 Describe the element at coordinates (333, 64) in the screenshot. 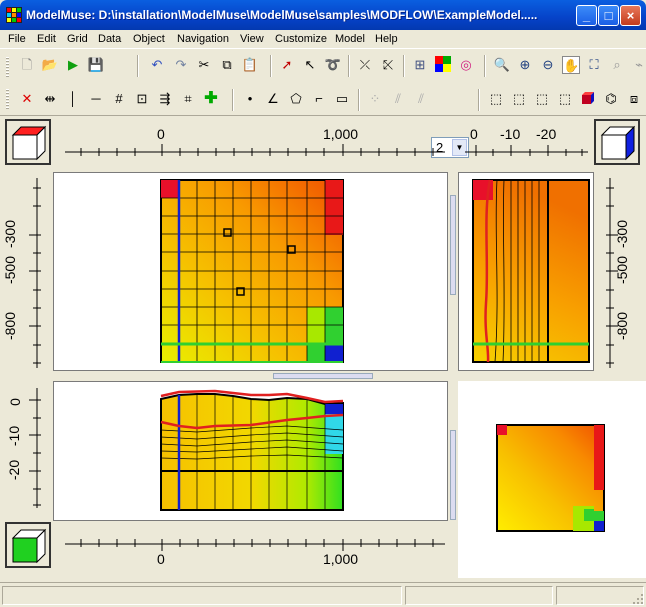

I see `lasso-icon: ➰` at that location.